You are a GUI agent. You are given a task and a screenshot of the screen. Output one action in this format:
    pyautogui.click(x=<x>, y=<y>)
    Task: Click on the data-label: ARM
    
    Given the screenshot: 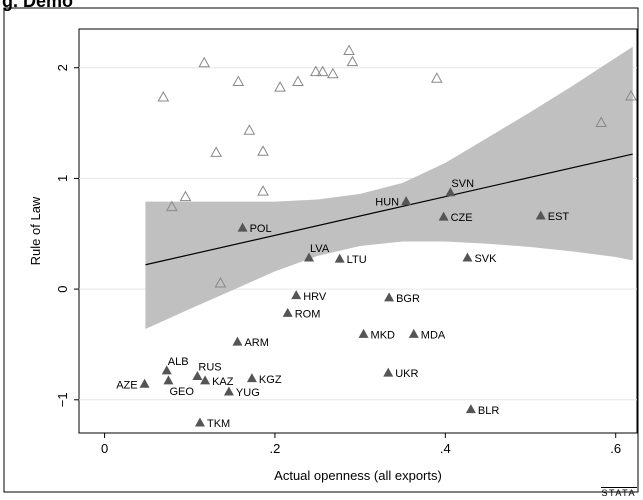 What is the action you would take?
    pyautogui.click(x=256, y=343)
    